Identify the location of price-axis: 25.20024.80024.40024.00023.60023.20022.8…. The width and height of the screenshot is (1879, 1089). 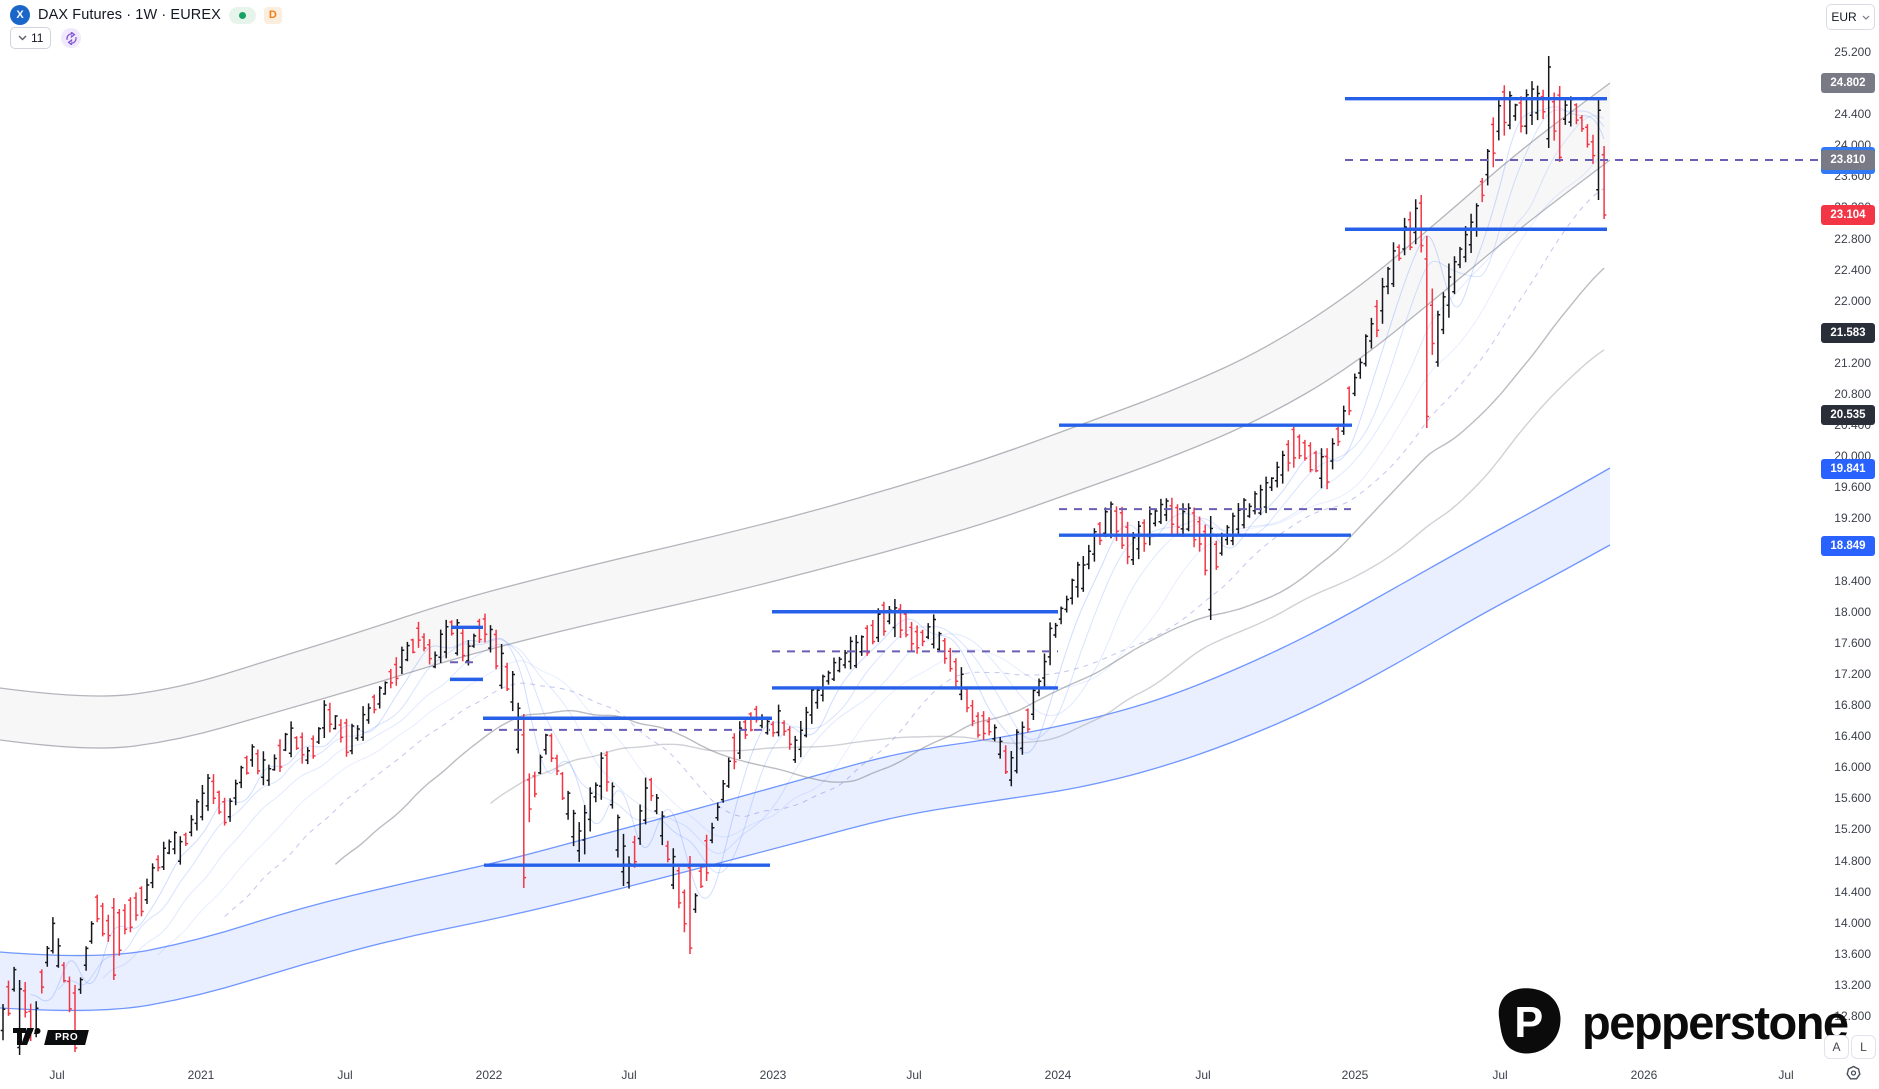
(1848, 532).